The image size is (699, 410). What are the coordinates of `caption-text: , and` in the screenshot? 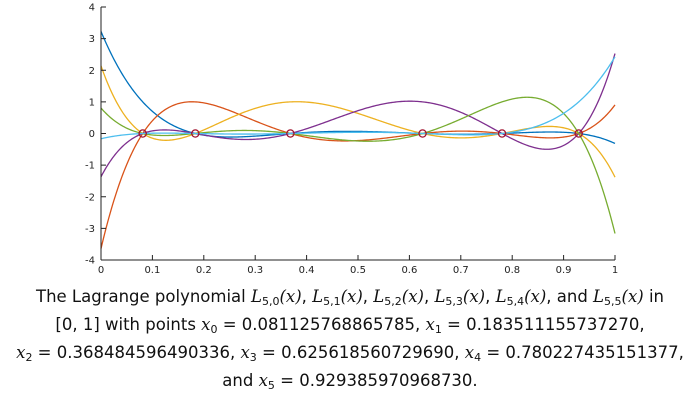 It's located at (570, 296).